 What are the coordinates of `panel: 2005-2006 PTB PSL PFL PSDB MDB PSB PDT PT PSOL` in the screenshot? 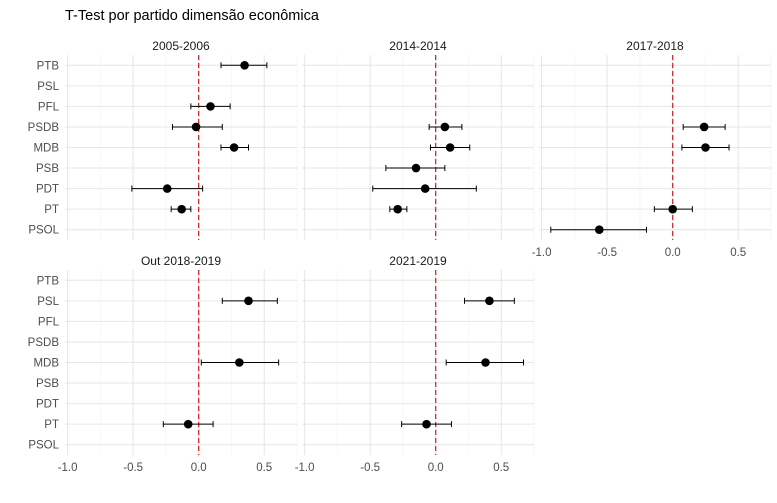 It's located at (163, 139).